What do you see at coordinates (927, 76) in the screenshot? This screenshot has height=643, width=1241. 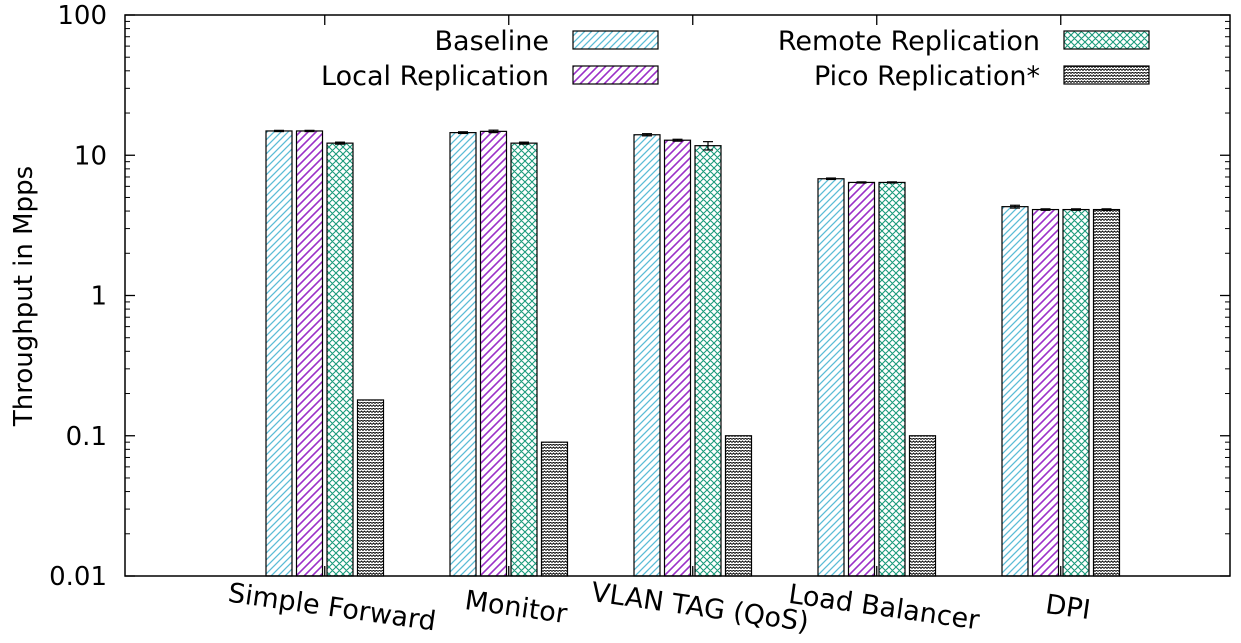 I see `legend-label: Pico Replication*` at bounding box center [927, 76].